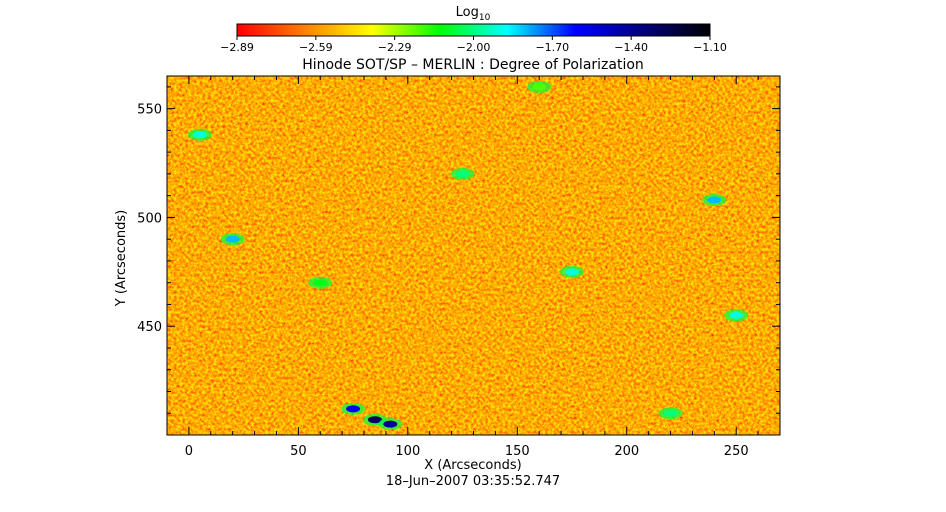  What do you see at coordinates (149, 327) in the screenshot?
I see `y-tick-label: 450` at bounding box center [149, 327].